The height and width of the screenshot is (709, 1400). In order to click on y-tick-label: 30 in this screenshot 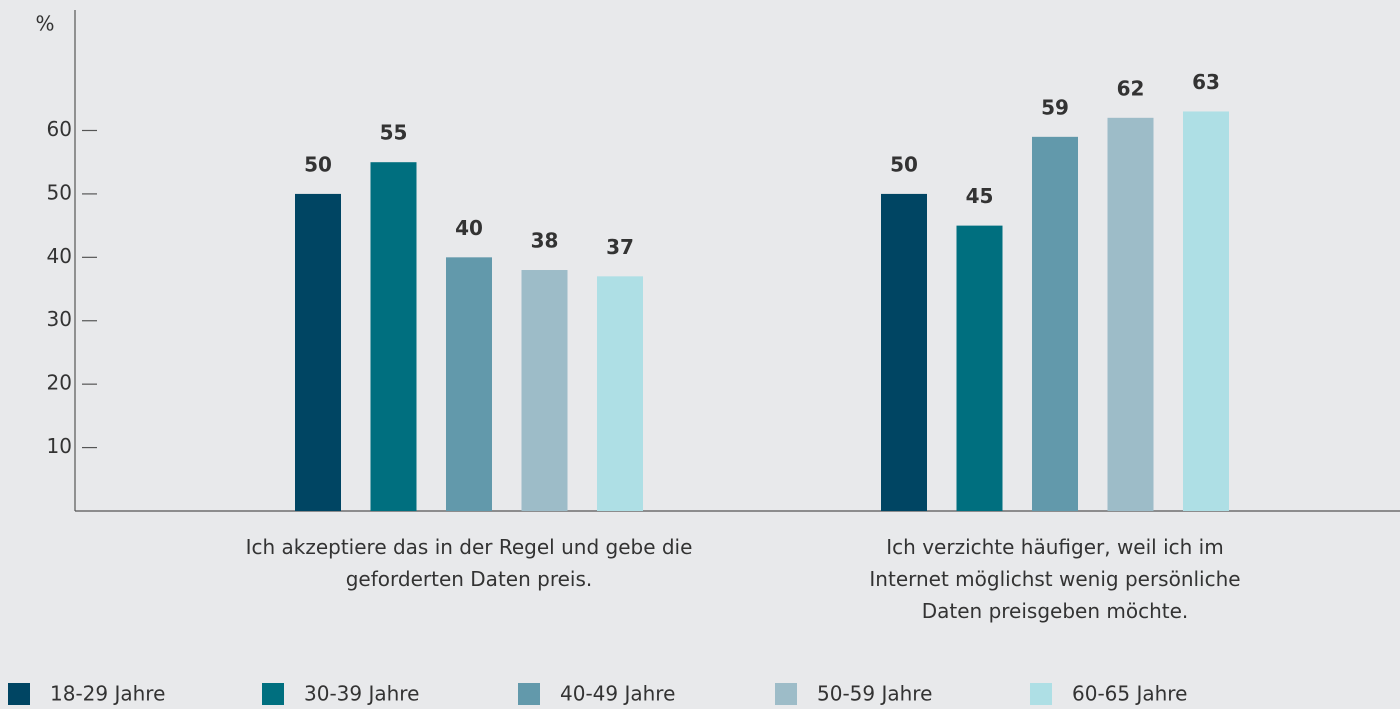, I will do `click(59, 319)`.